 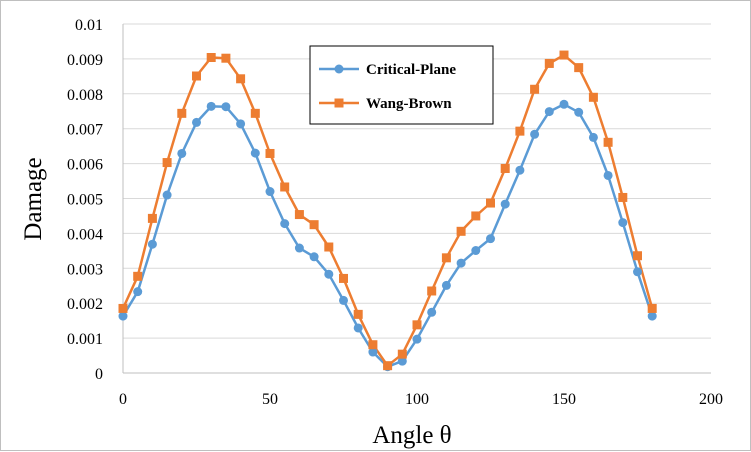 I want to click on y-tick-label: 0.007, so click(x=85, y=130).